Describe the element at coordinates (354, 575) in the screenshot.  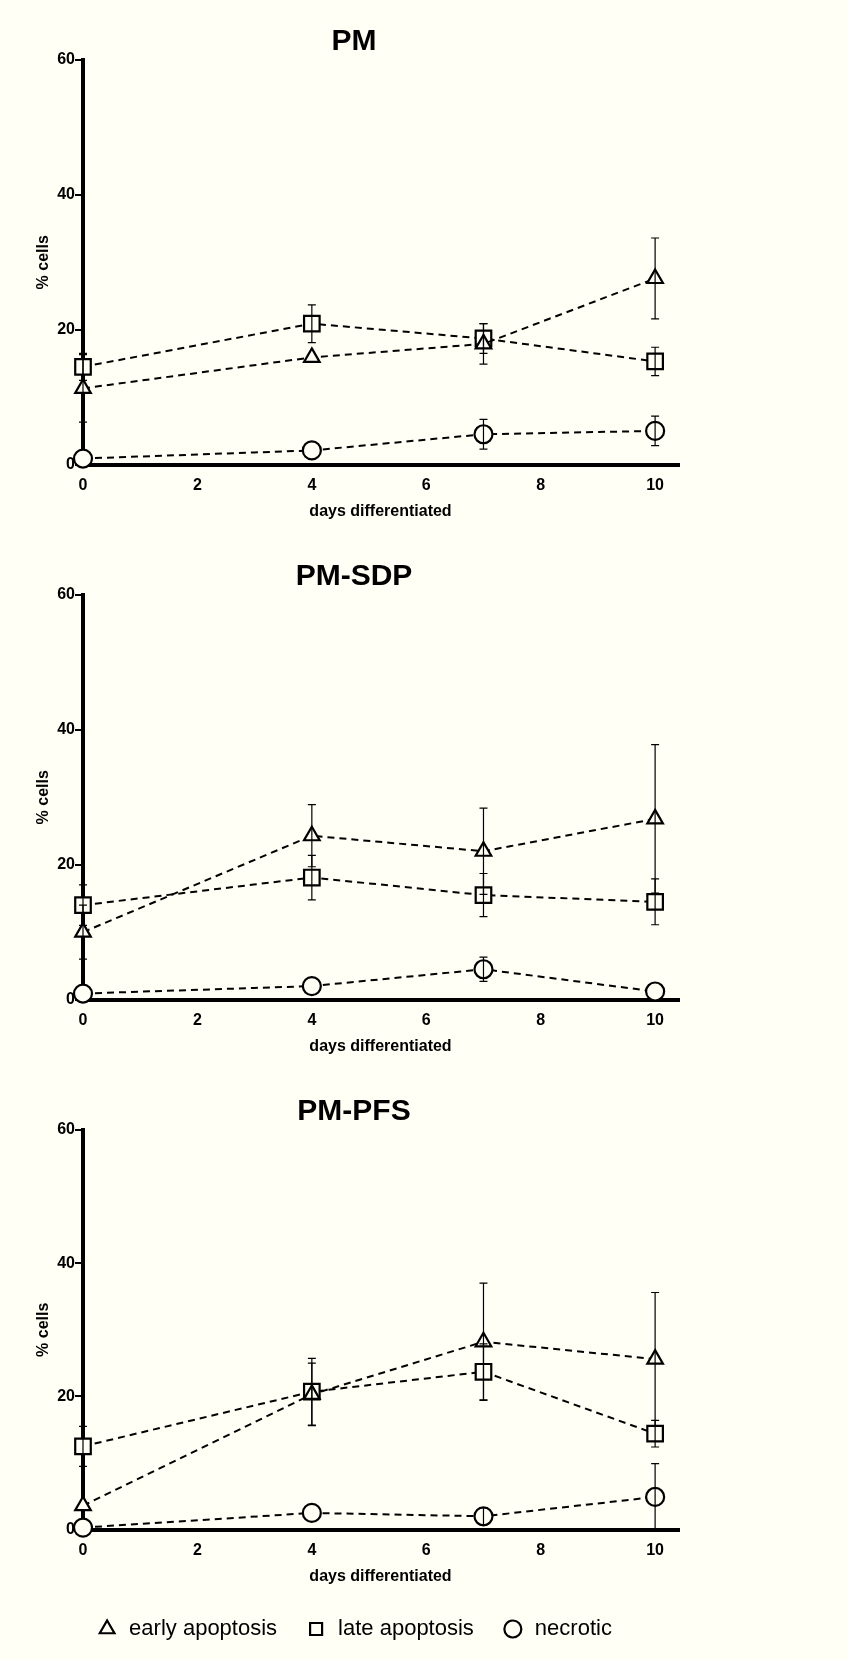
I see `chart-title: PM-SDP` at that location.